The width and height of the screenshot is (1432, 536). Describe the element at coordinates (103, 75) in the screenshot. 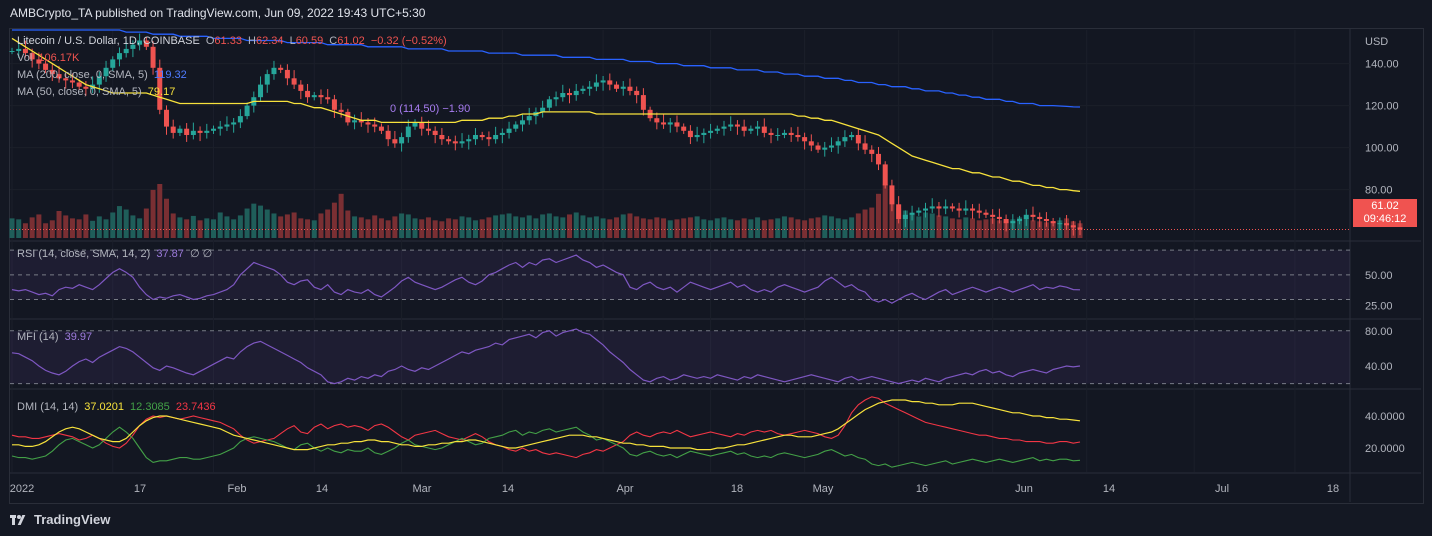

I see `ma200-legend: MA (200, close, 0, SMA, 5) 119.32` at that location.